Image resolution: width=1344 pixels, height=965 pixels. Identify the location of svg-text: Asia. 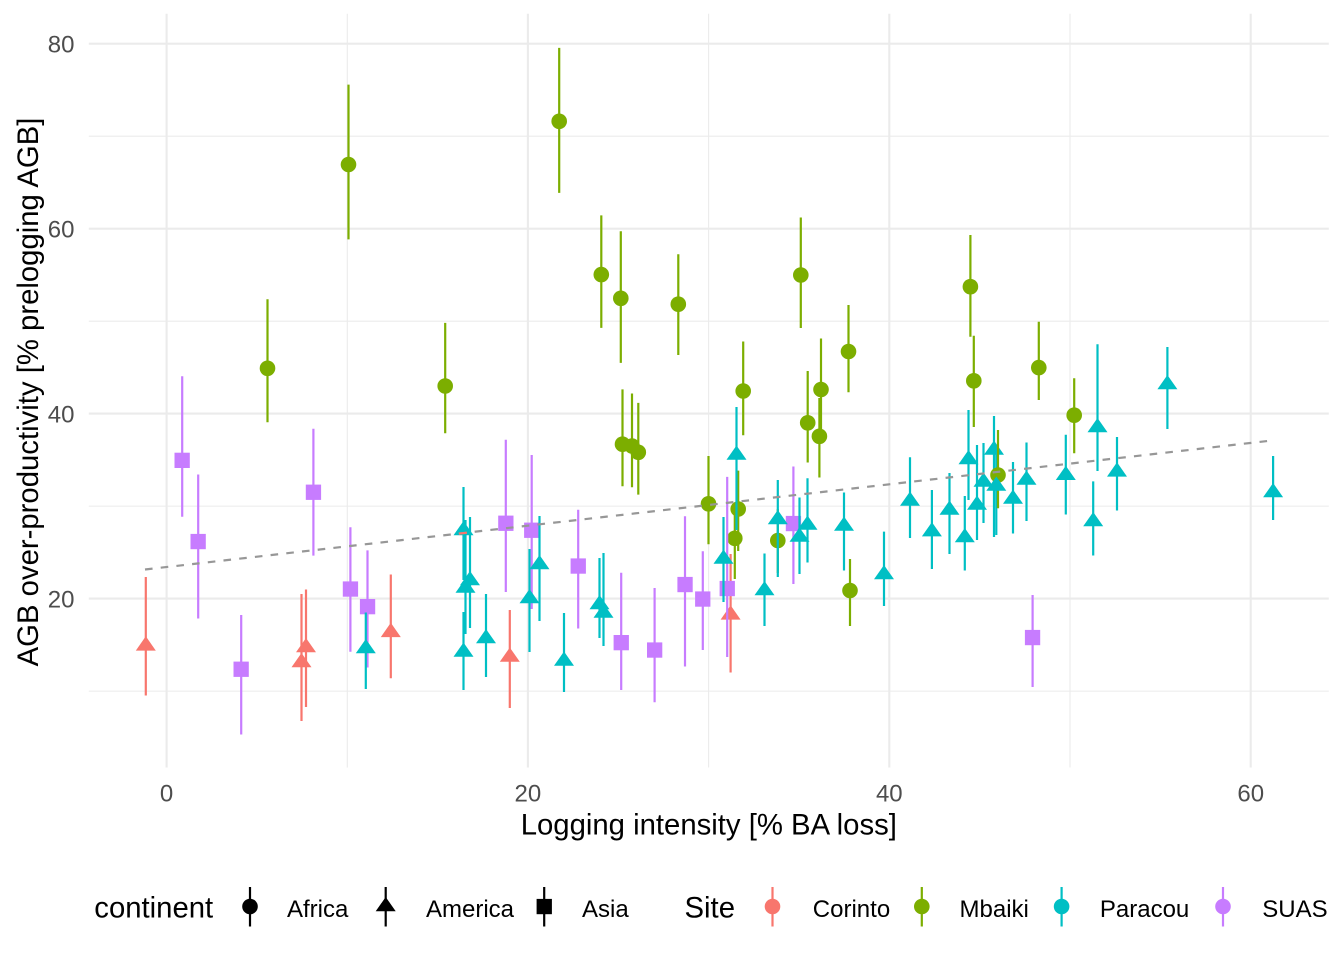
(605, 909).